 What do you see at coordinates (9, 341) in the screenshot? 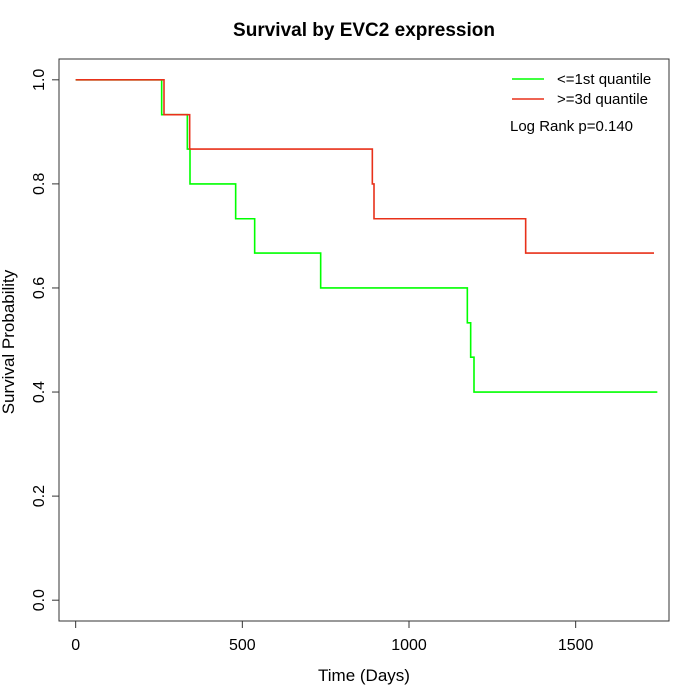
I see `y-axis-label: Survival Probability` at bounding box center [9, 341].